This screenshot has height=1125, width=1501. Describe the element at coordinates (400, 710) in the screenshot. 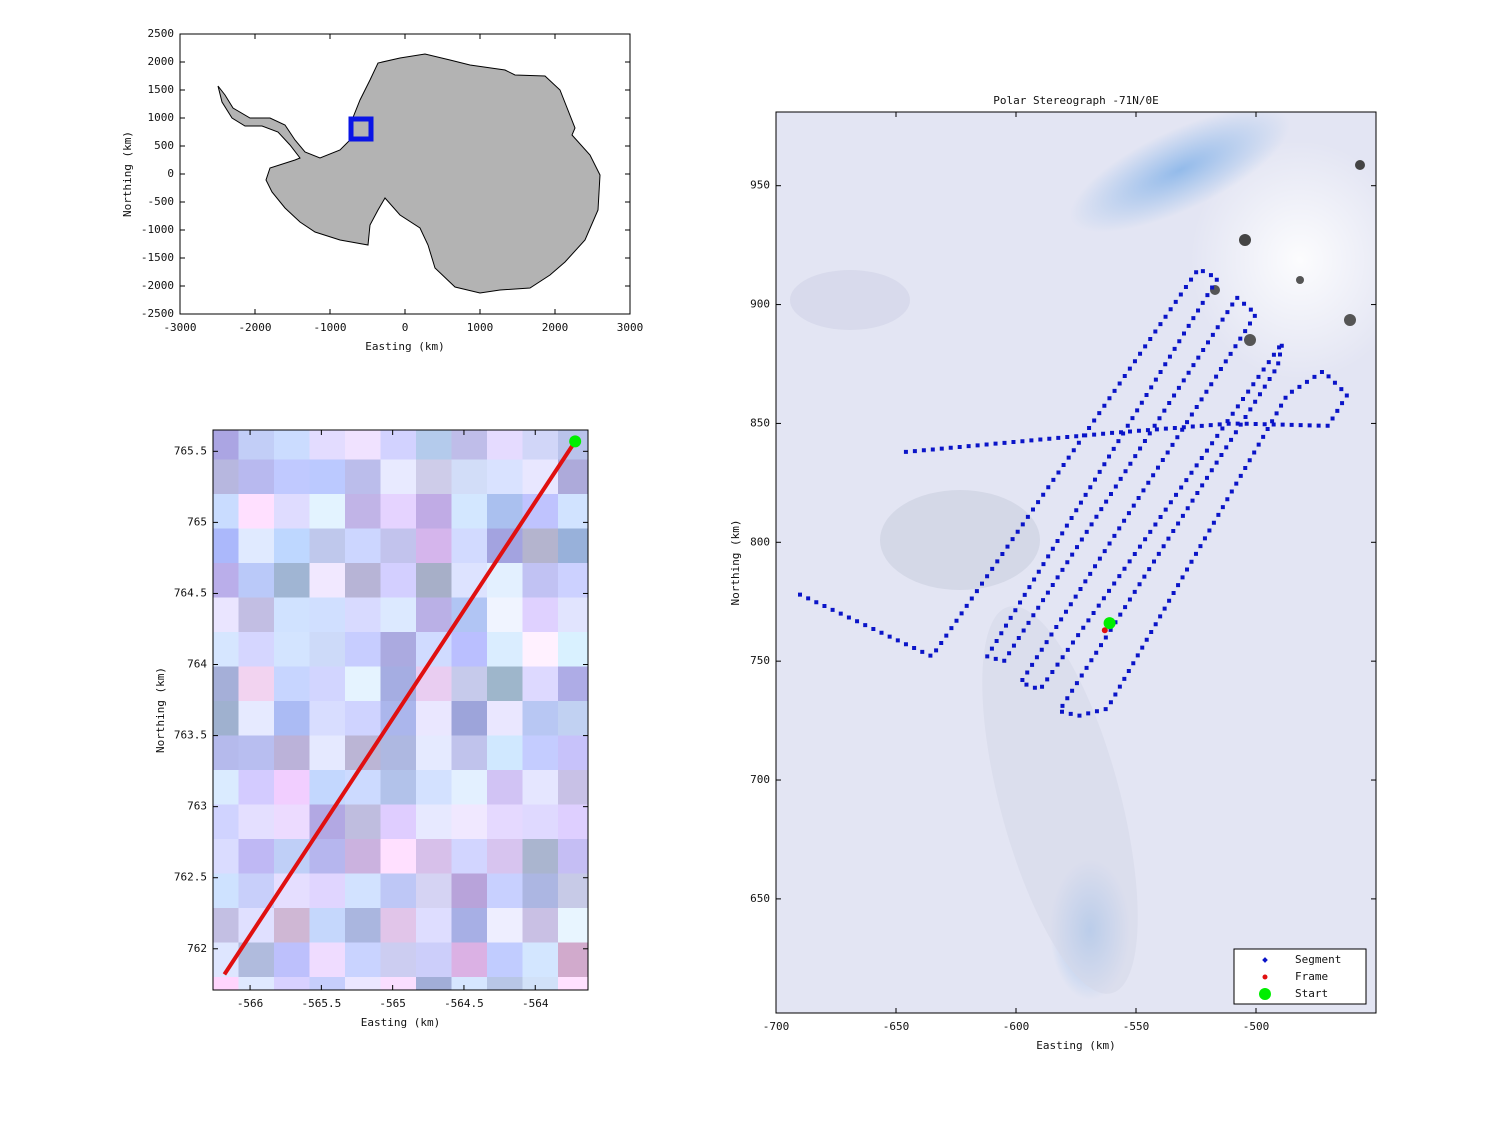

I see `raster-background` at that location.